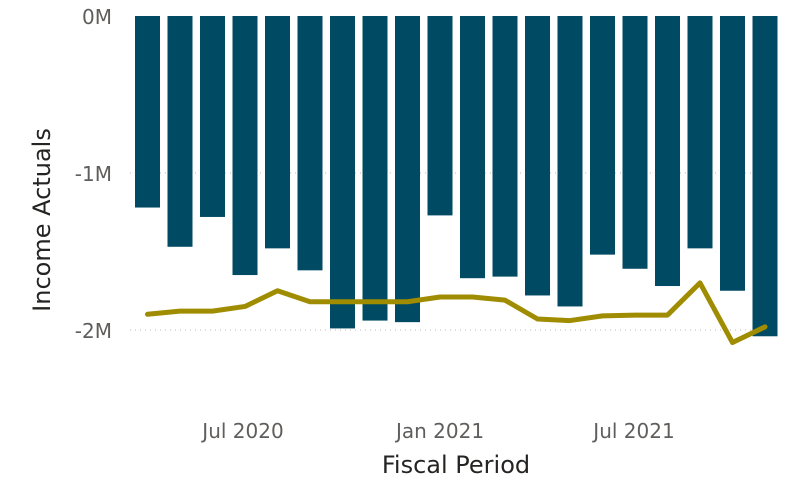 The width and height of the screenshot is (796, 480). I want to click on x-tick-label: Jan 2021, so click(439, 431).